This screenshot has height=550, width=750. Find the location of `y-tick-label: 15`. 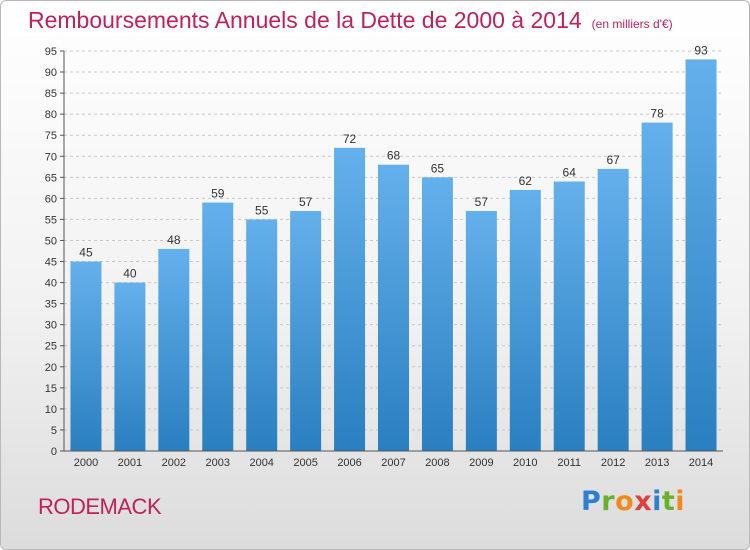

y-tick-label: 15 is located at coordinates (51, 389).